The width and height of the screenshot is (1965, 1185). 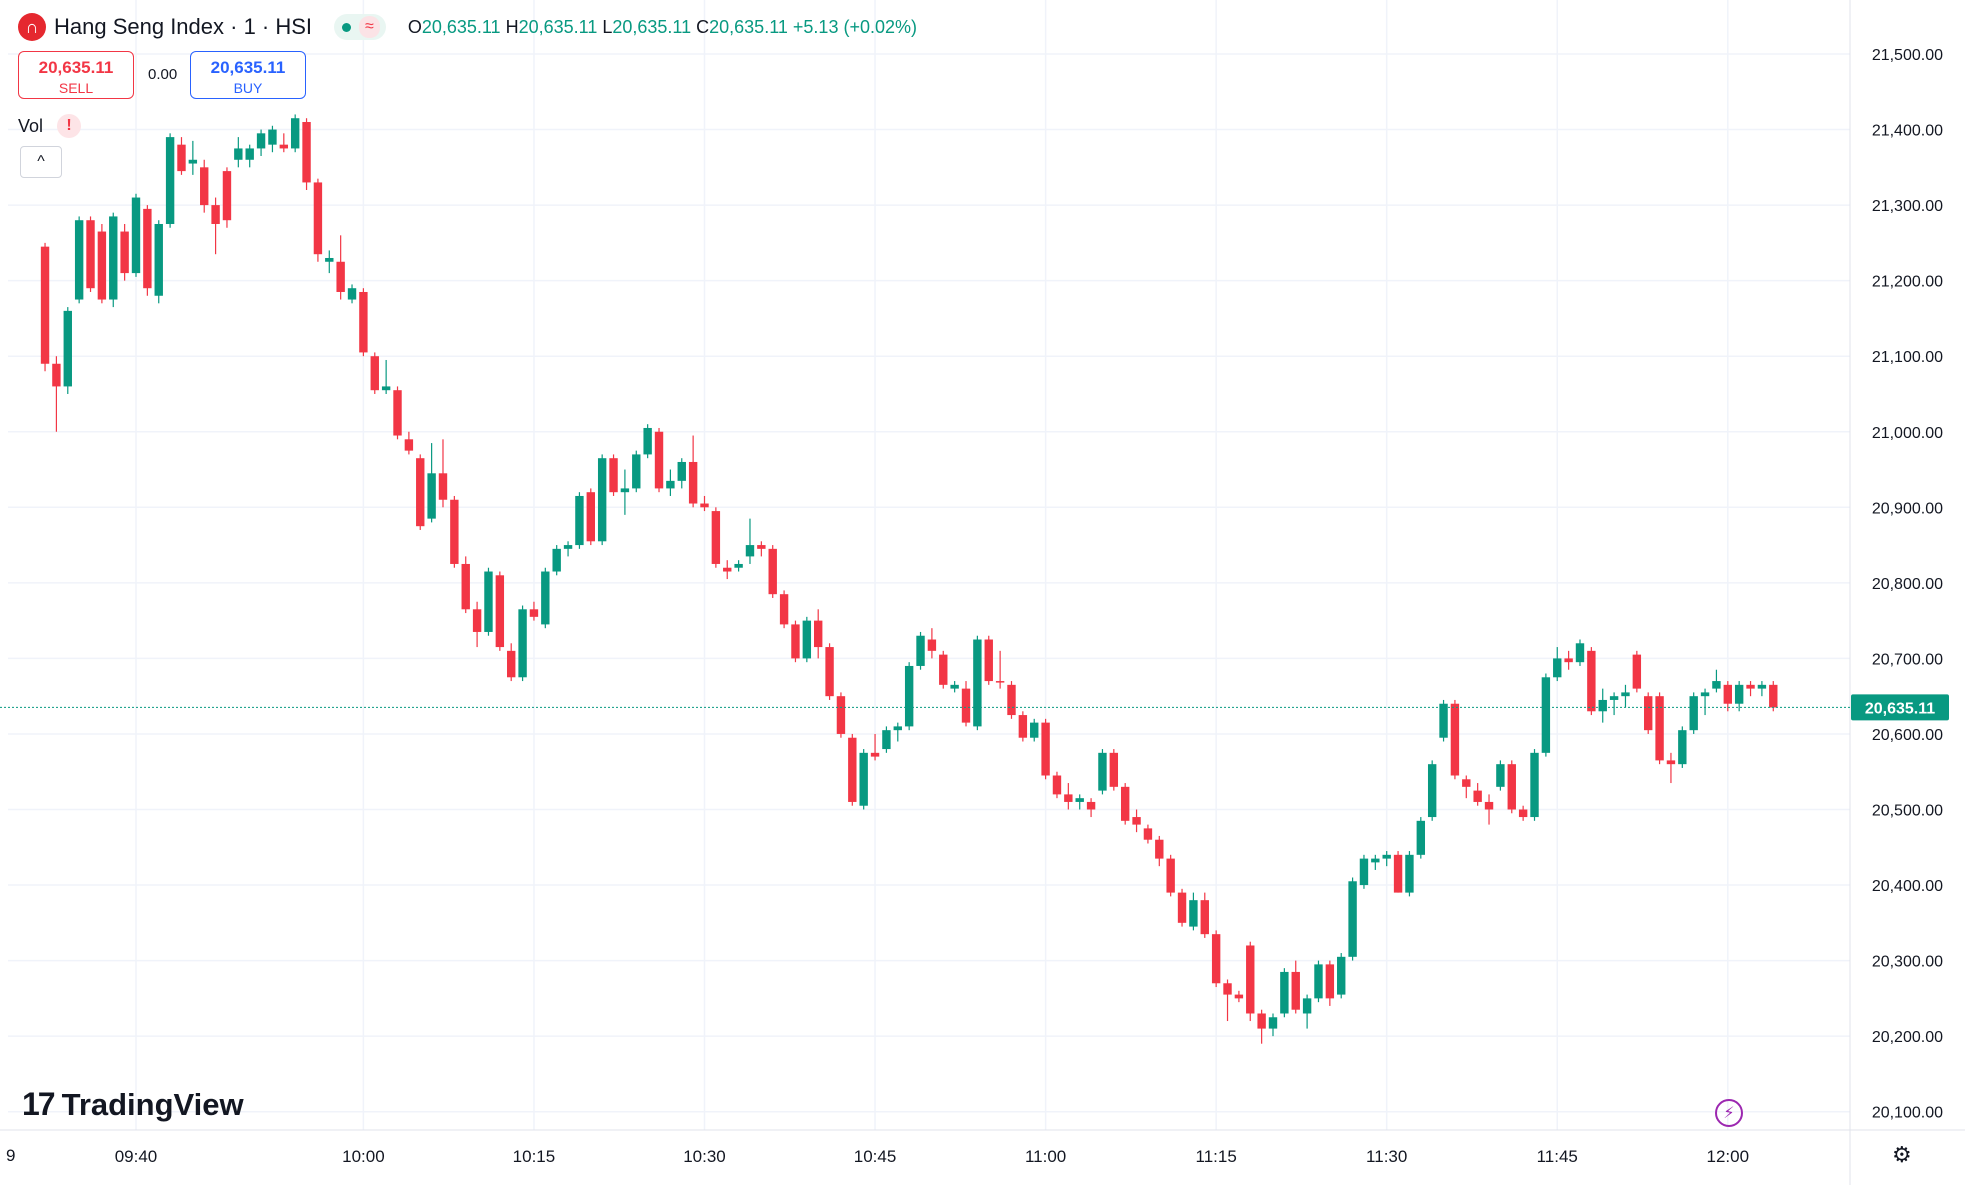 I want to click on volume-indicator: Vol !, so click(x=50, y=126).